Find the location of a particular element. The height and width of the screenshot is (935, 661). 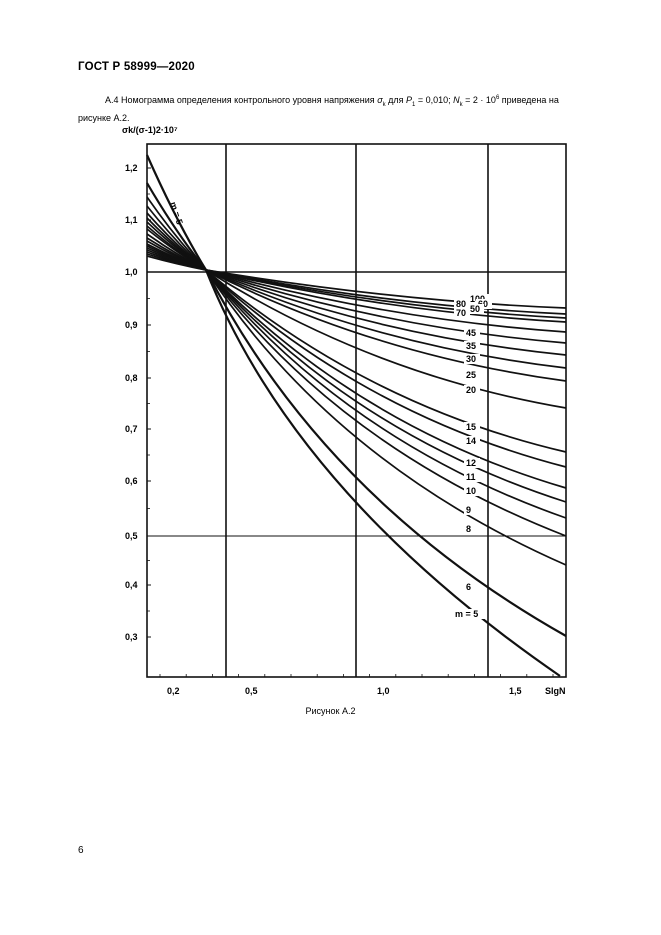

curve-label-80: 80 is located at coordinates (461, 304).